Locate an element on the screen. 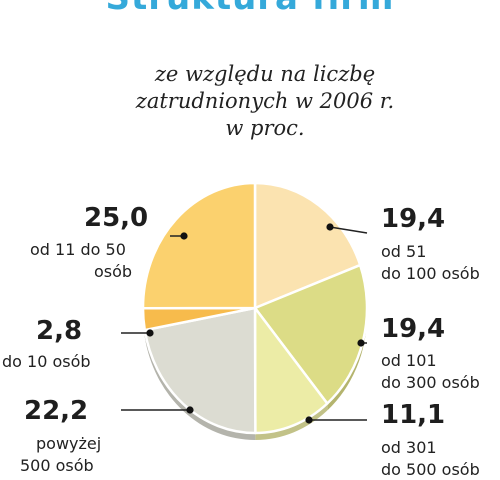  category-label-301-500-line-1: od 301 is located at coordinates (409, 447).